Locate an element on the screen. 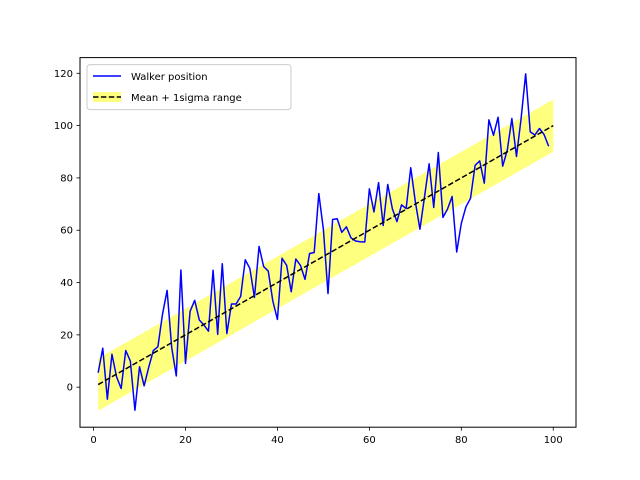 The image size is (640, 480). x-tick-label: 20 is located at coordinates (185, 440).